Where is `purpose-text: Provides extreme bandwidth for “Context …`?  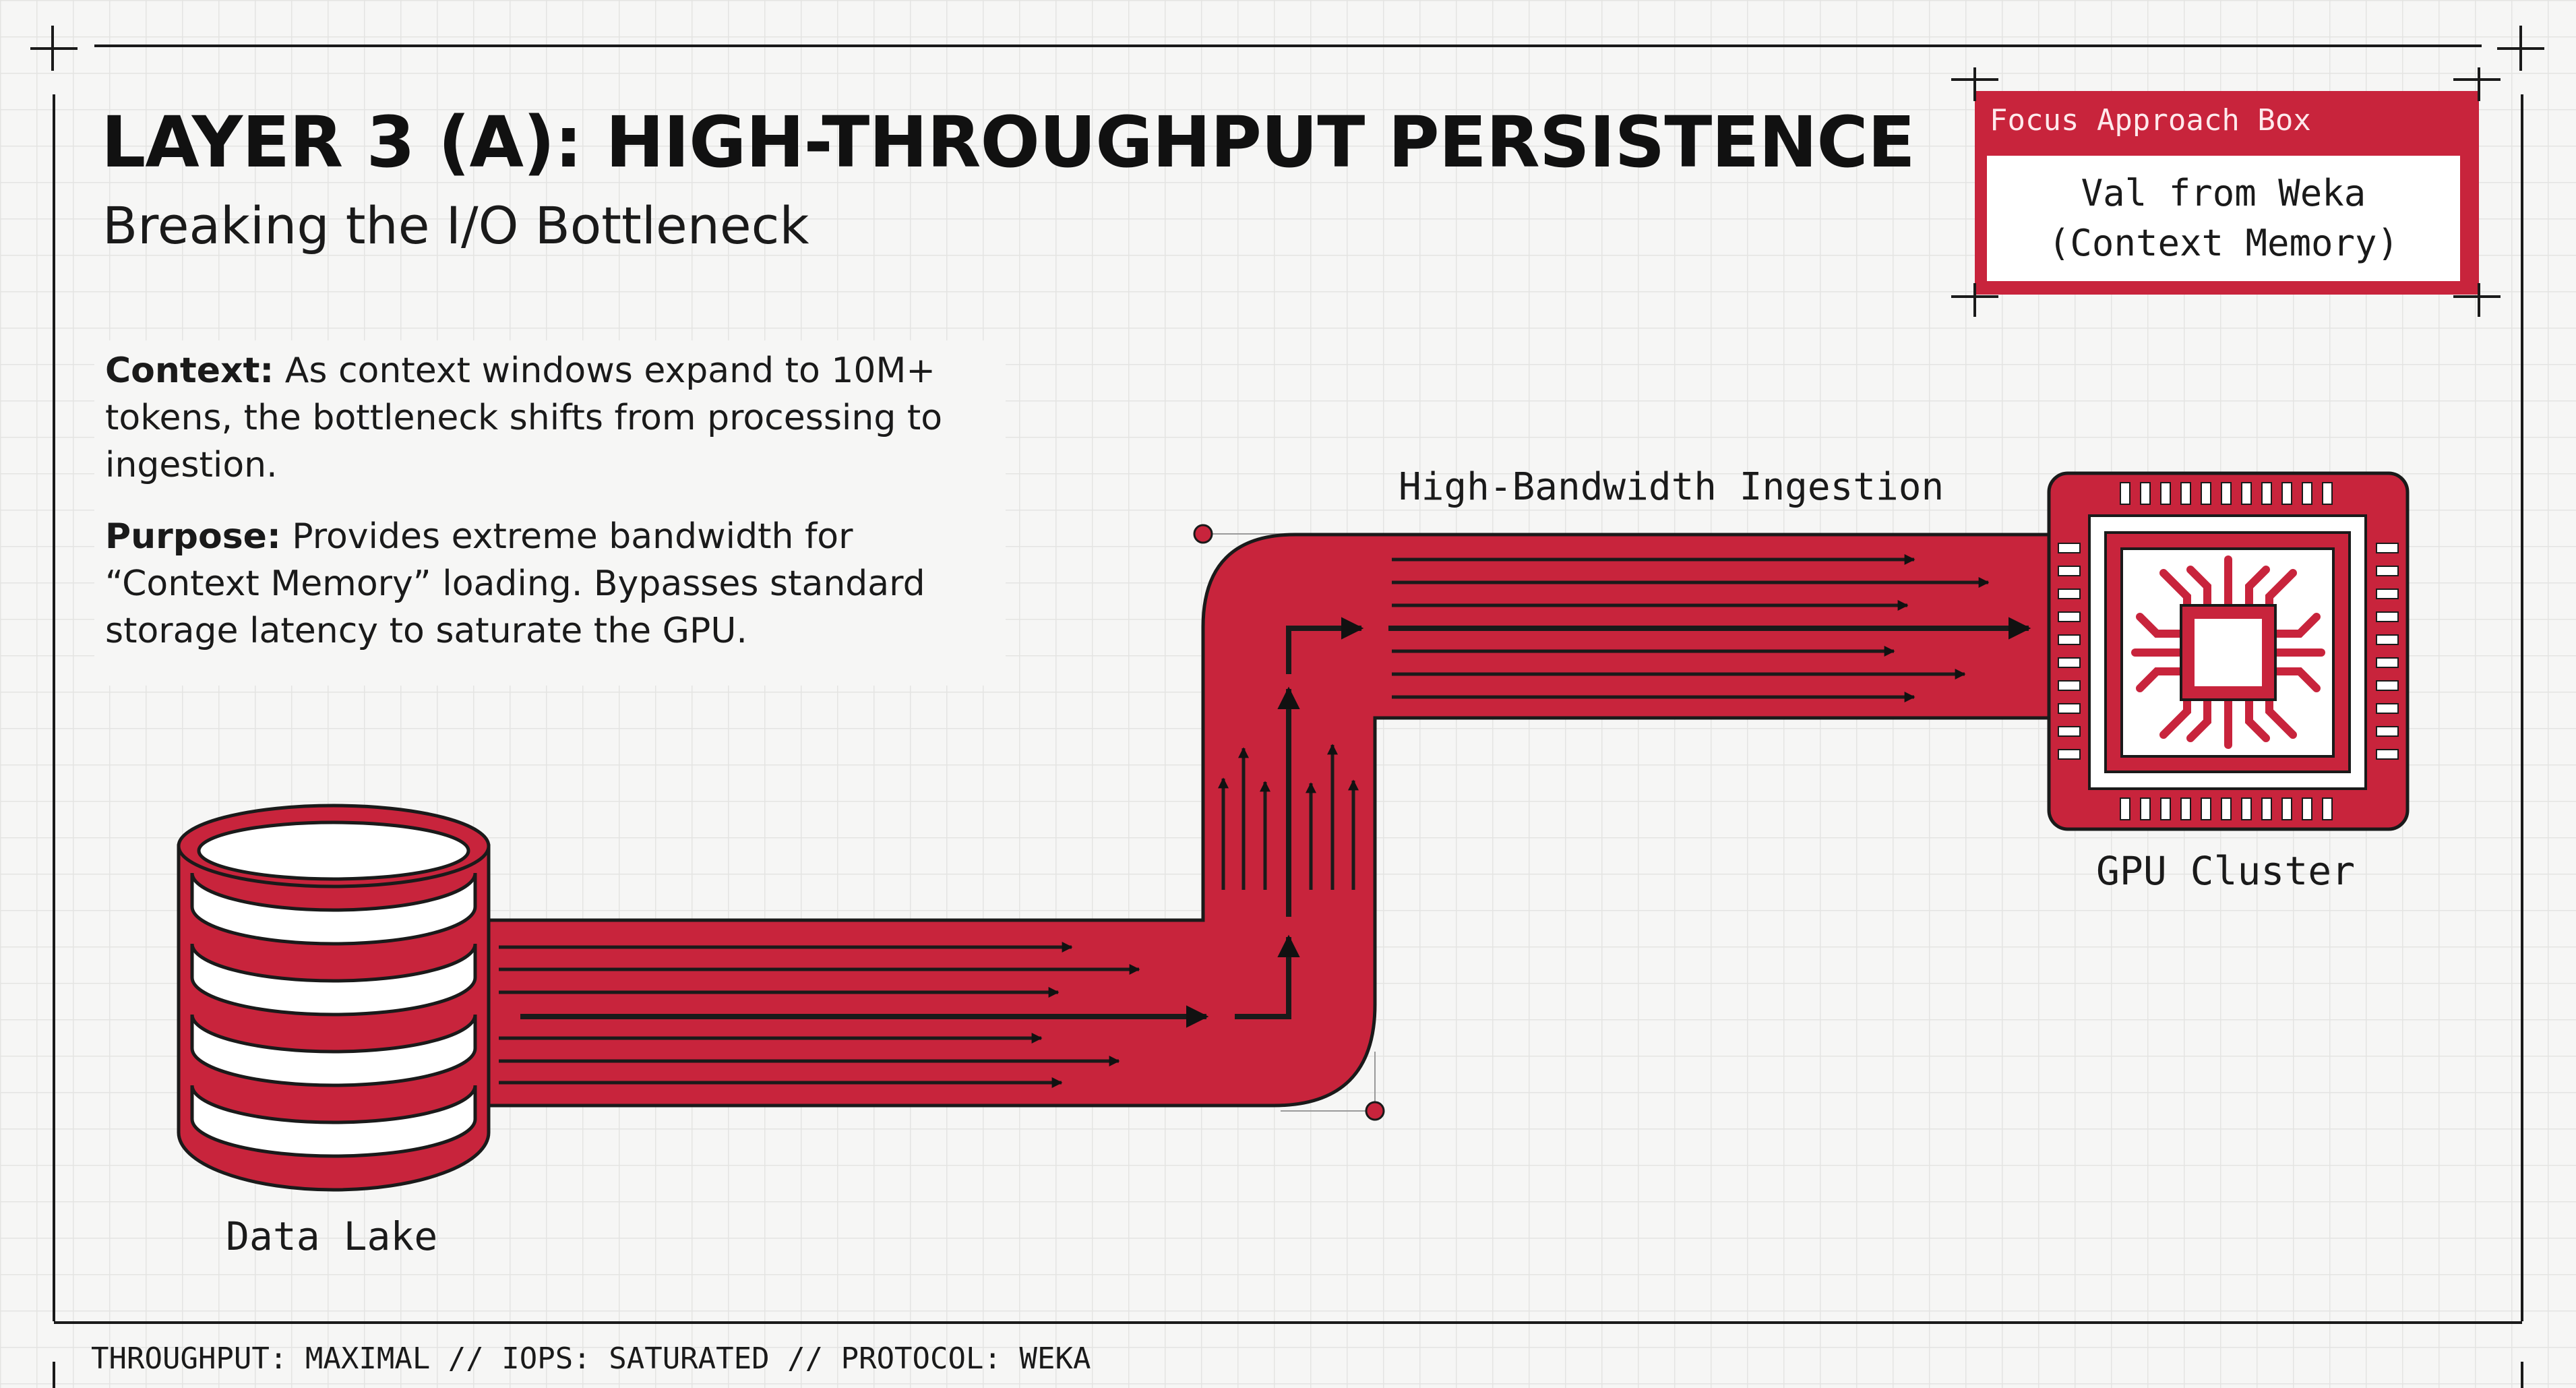
purpose-text: Provides extreme bandwidth for “Context … is located at coordinates (515, 583).